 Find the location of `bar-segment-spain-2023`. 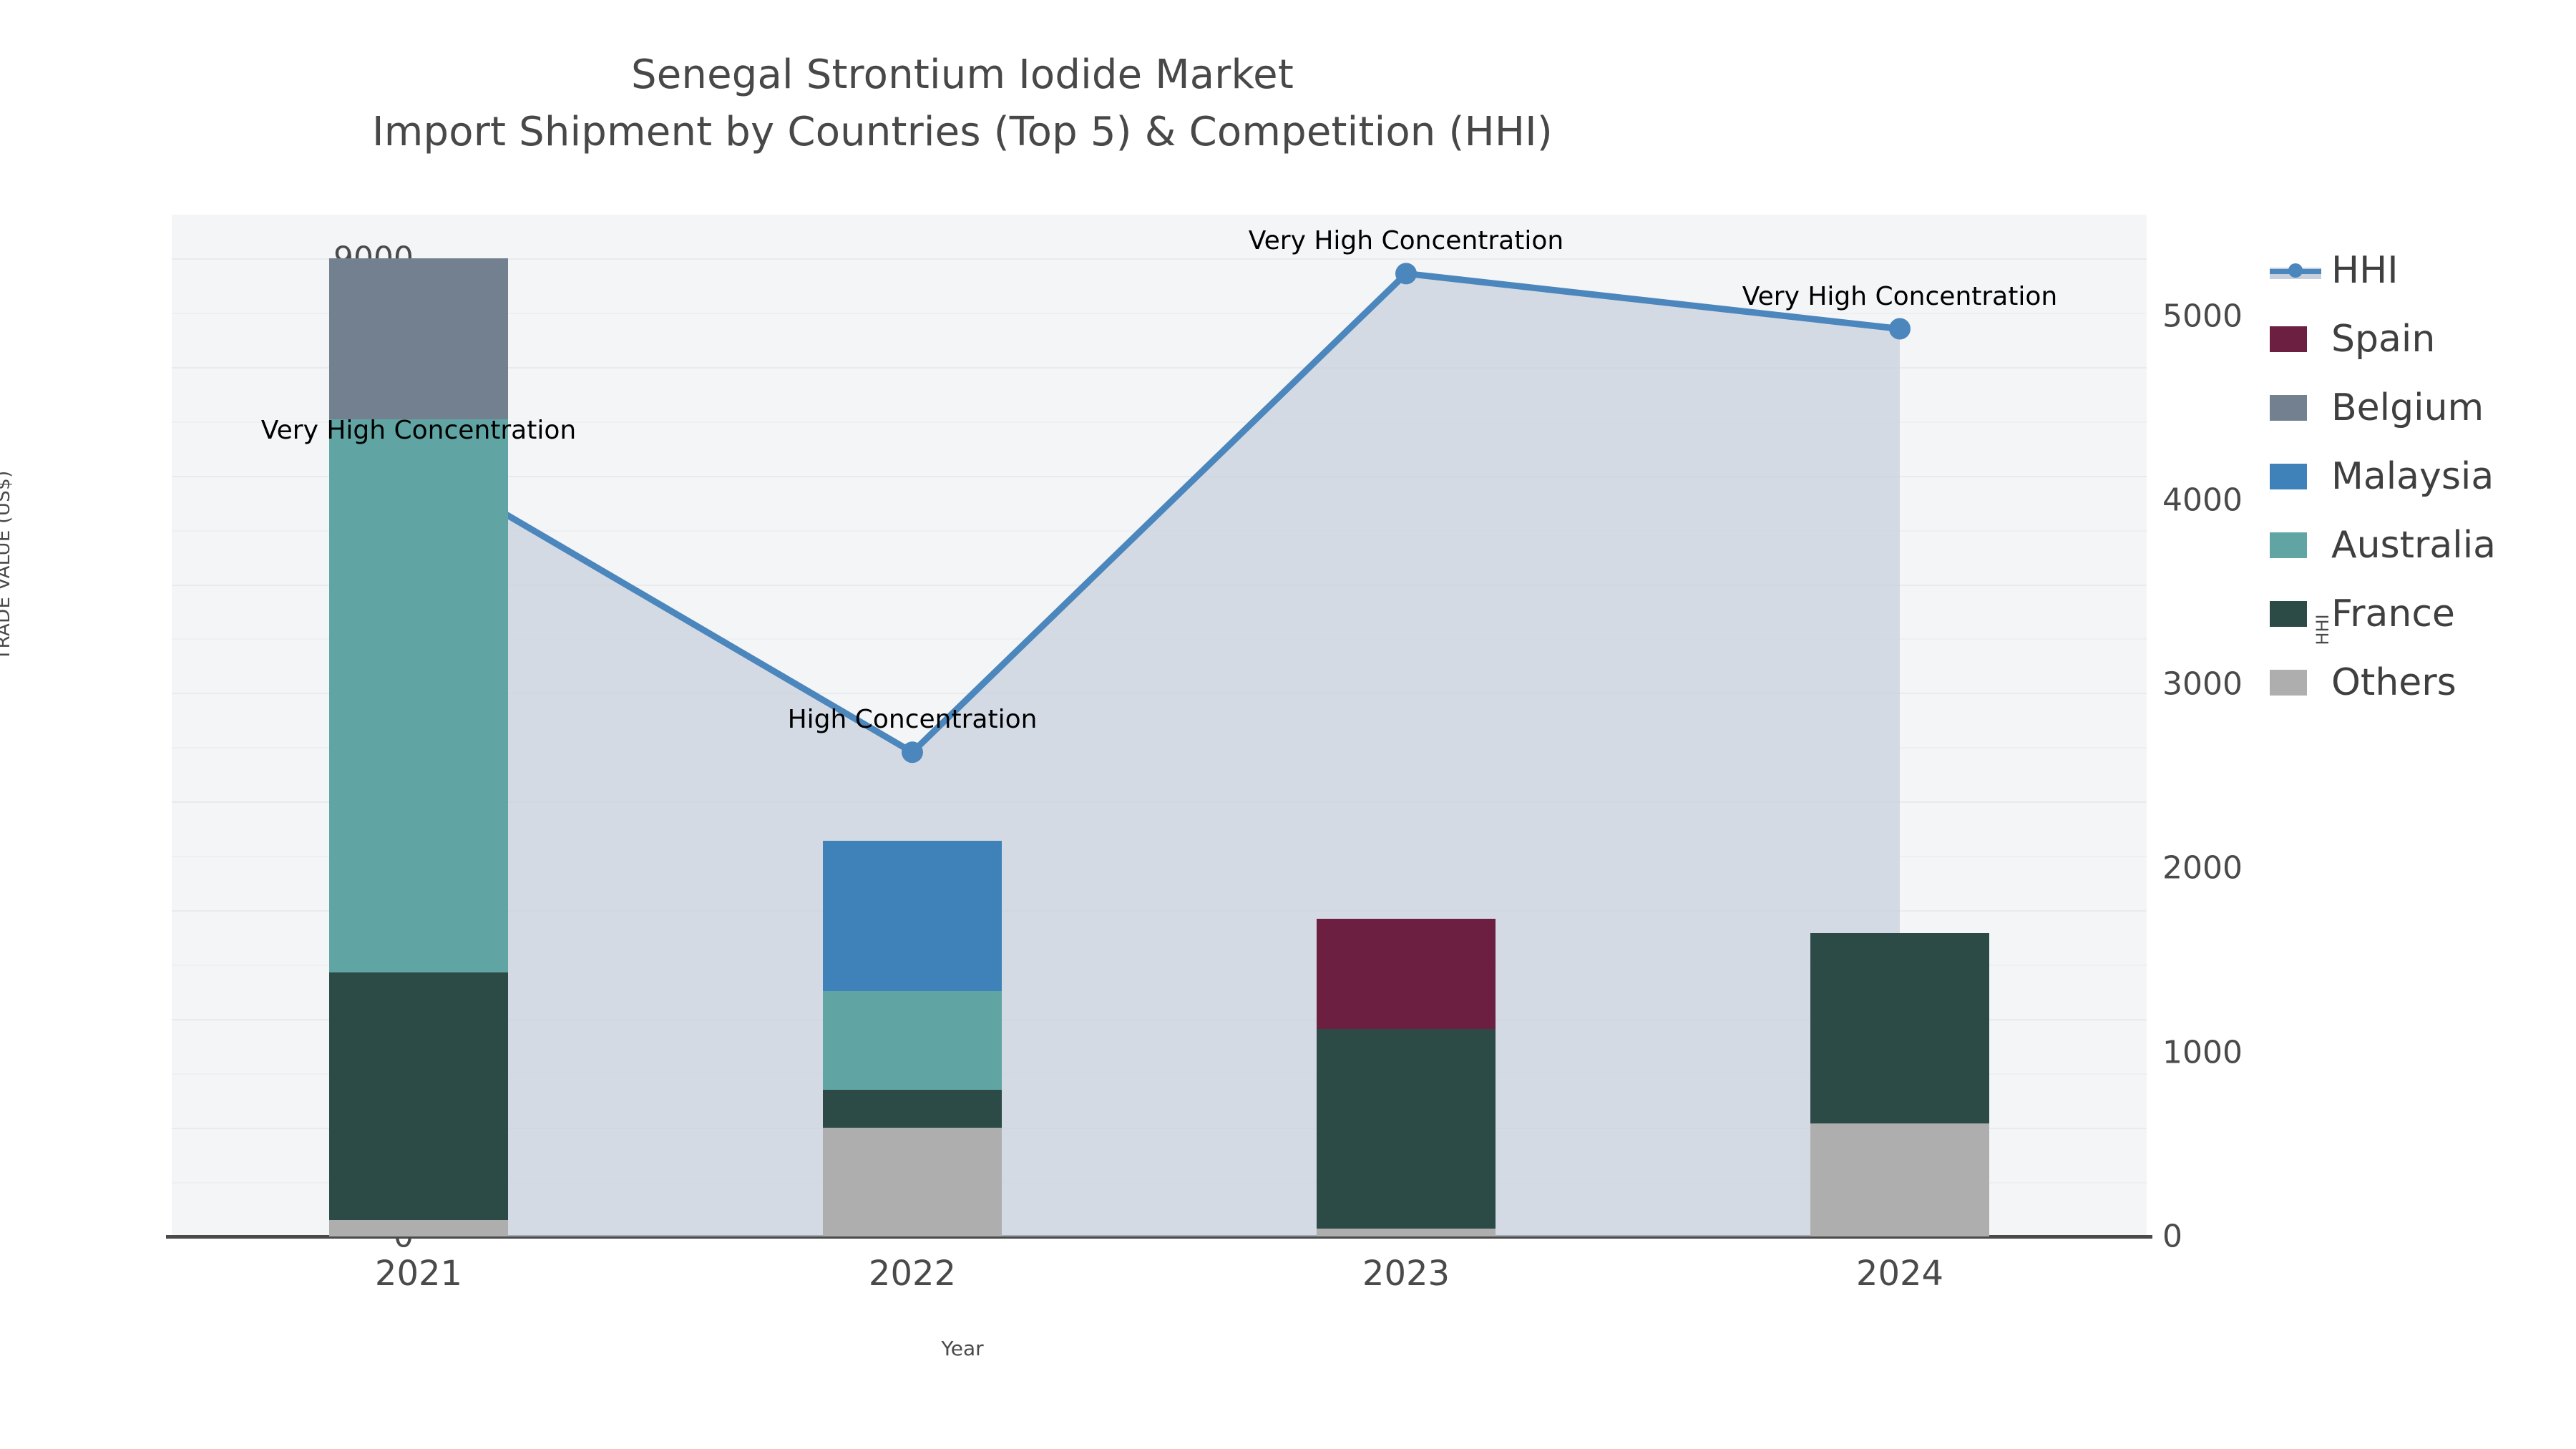

bar-segment-spain-2023 is located at coordinates (1406, 974).